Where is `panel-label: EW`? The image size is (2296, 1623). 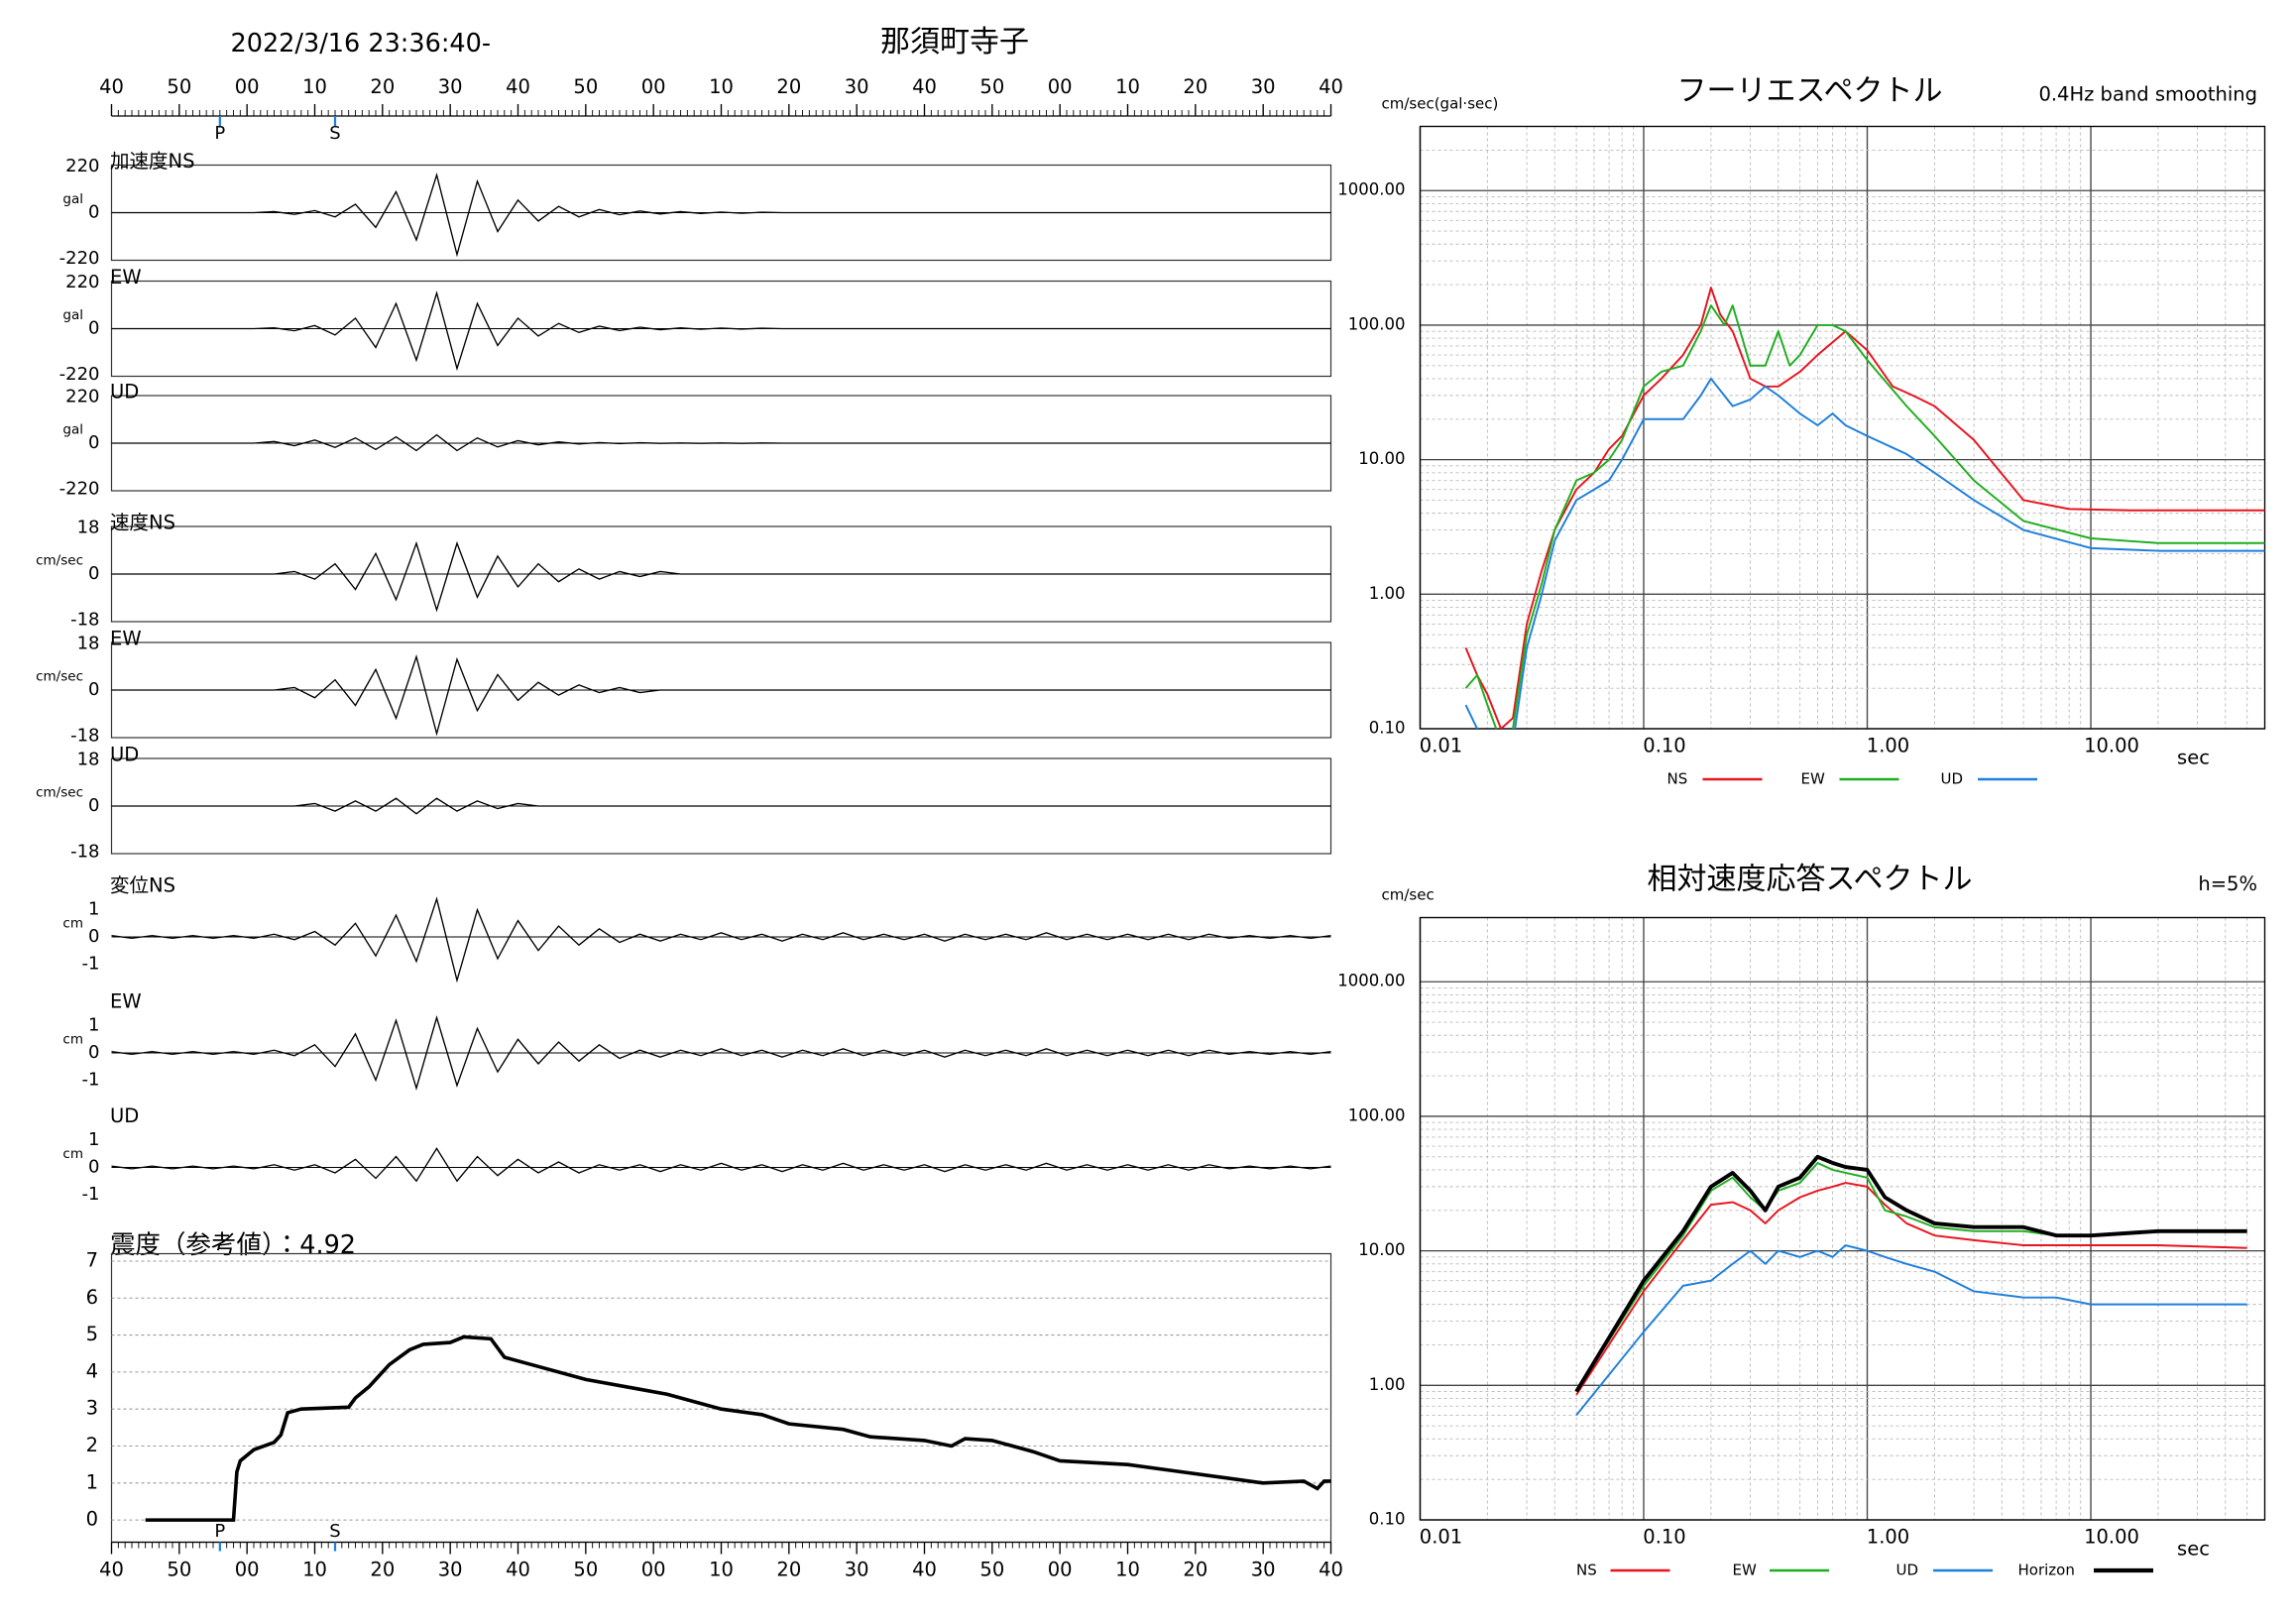 panel-label: EW is located at coordinates (126, 1001).